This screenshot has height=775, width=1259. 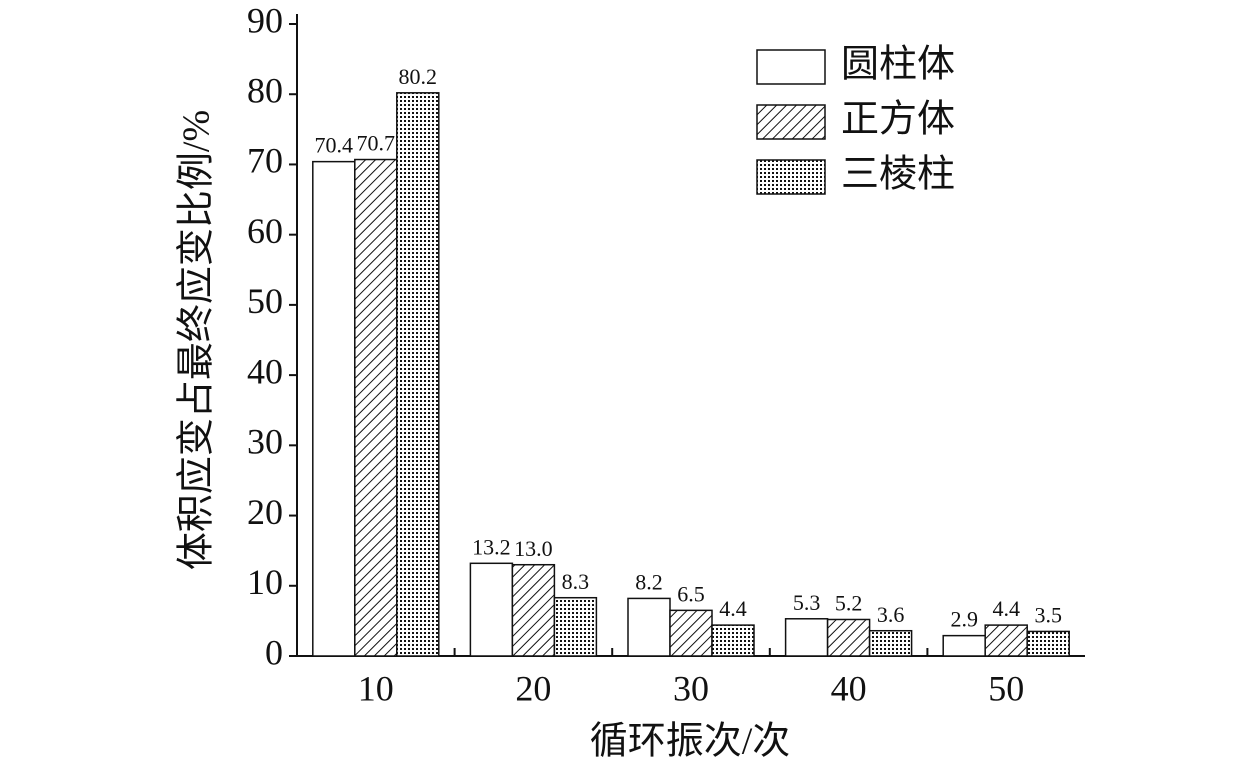 What do you see at coordinates (1006, 688) in the screenshot?
I see `x-tick-label: 50` at bounding box center [1006, 688].